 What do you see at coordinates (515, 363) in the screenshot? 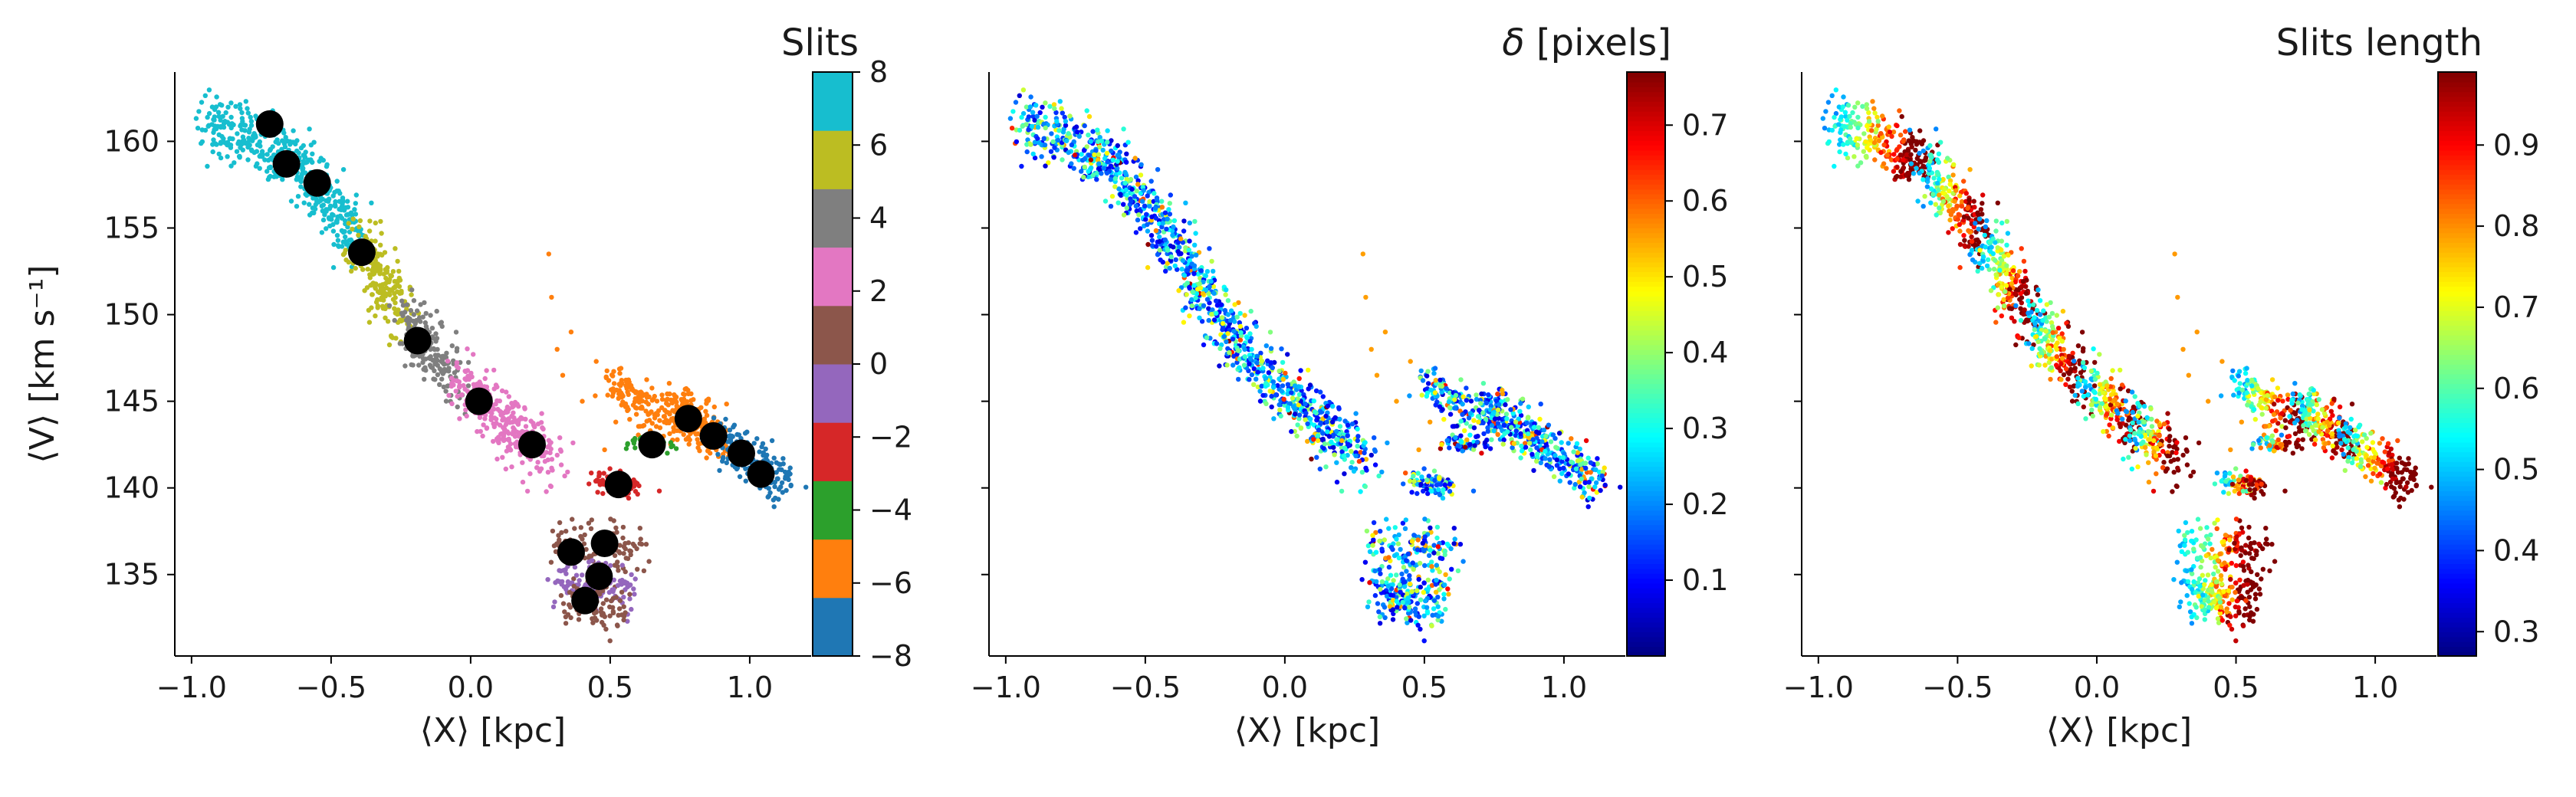
I see `slit-centers` at bounding box center [515, 363].